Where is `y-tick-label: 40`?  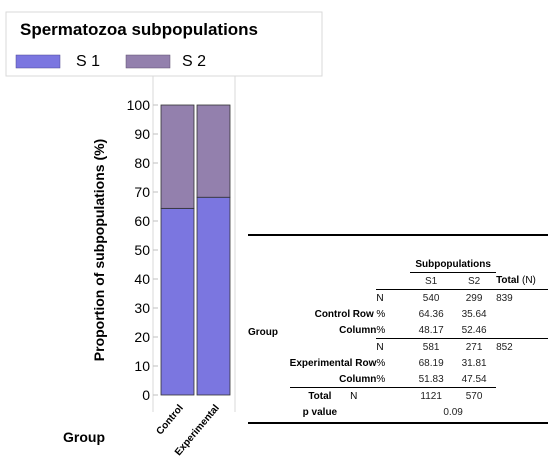 y-tick-label: 40 is located at coordinates (142, 279).